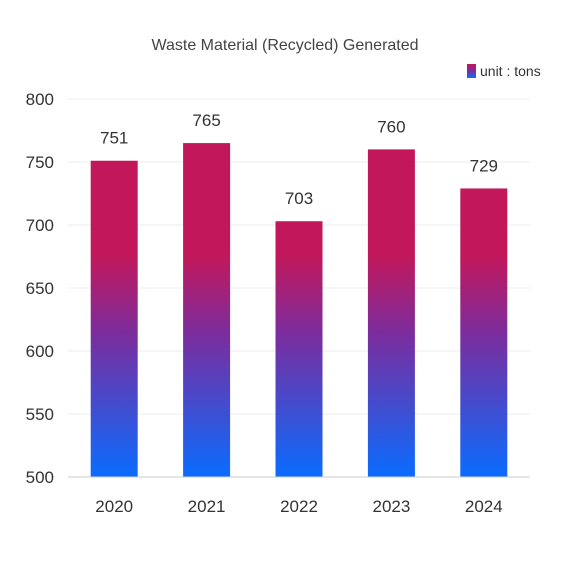 The width and height of the screenshot is (564, 564). What do you see at coordinates (114, 506) in the screenshot?
I see `x-tick-label-2020: 2020` at bounding box center [114, 506].